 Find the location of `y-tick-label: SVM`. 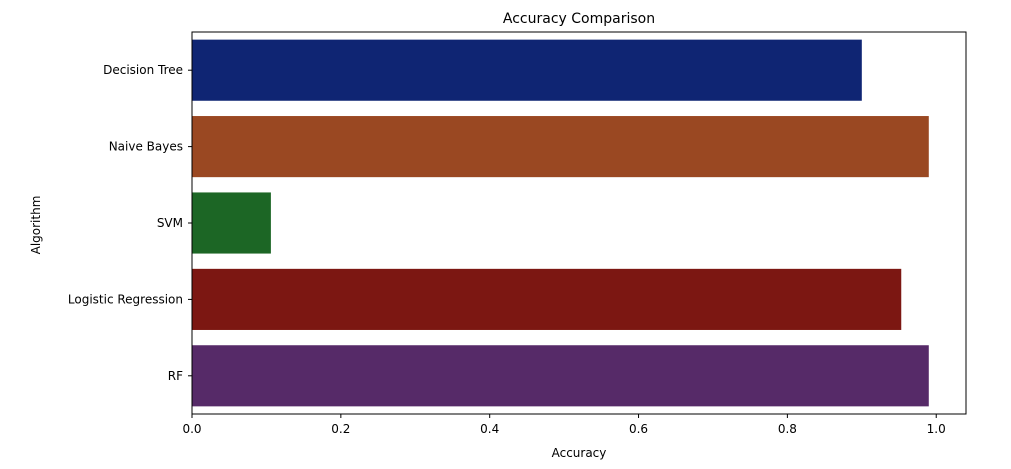

y-tick-label: SVM is located at coordinates (170, 223).